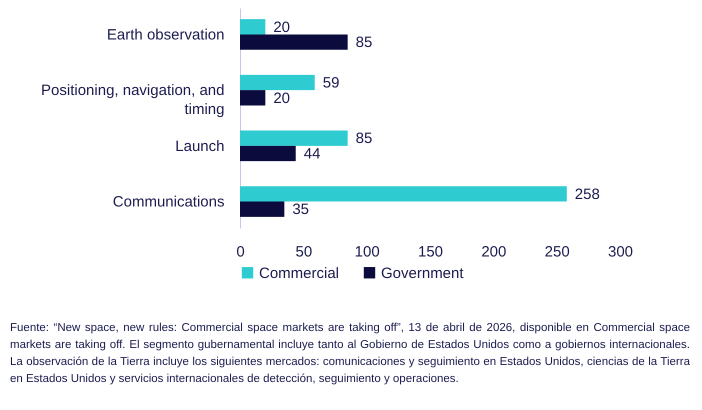 Image resolution: width=702 pixels, height=410 pixels. Describe the element at coordinates (240, 252) in the screenshot. I see `x-tick-label: 0` at that location.